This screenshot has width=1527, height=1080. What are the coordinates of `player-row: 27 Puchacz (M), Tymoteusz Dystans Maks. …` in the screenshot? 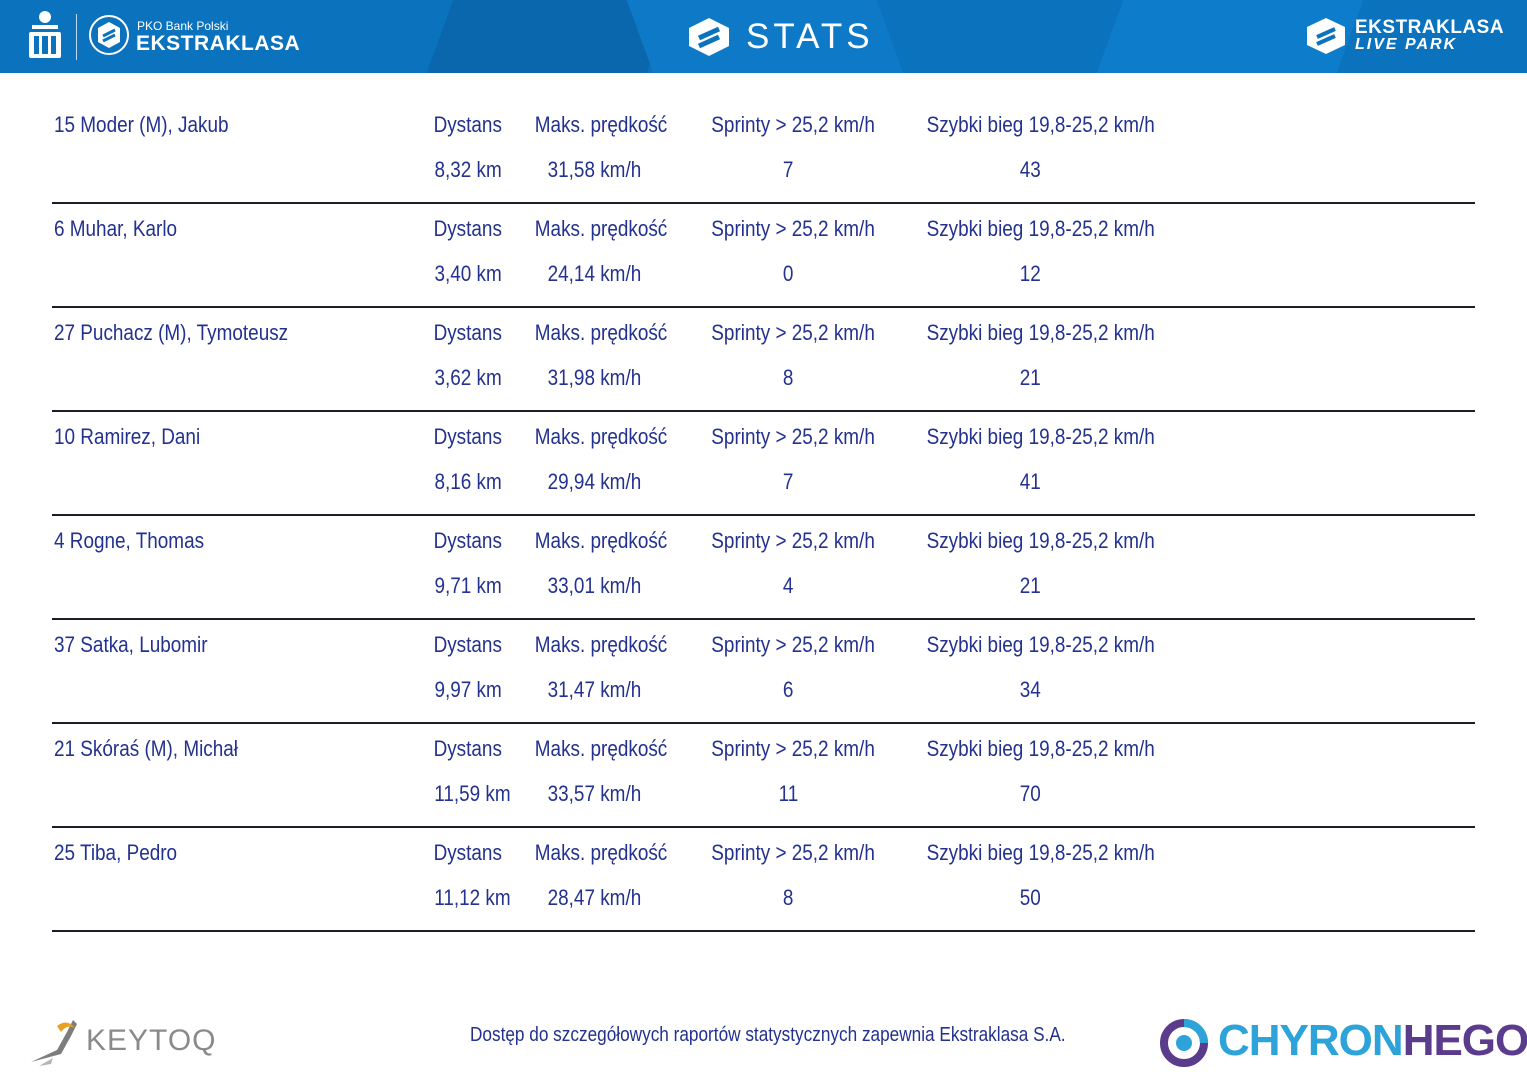 It's located at (763, 360).